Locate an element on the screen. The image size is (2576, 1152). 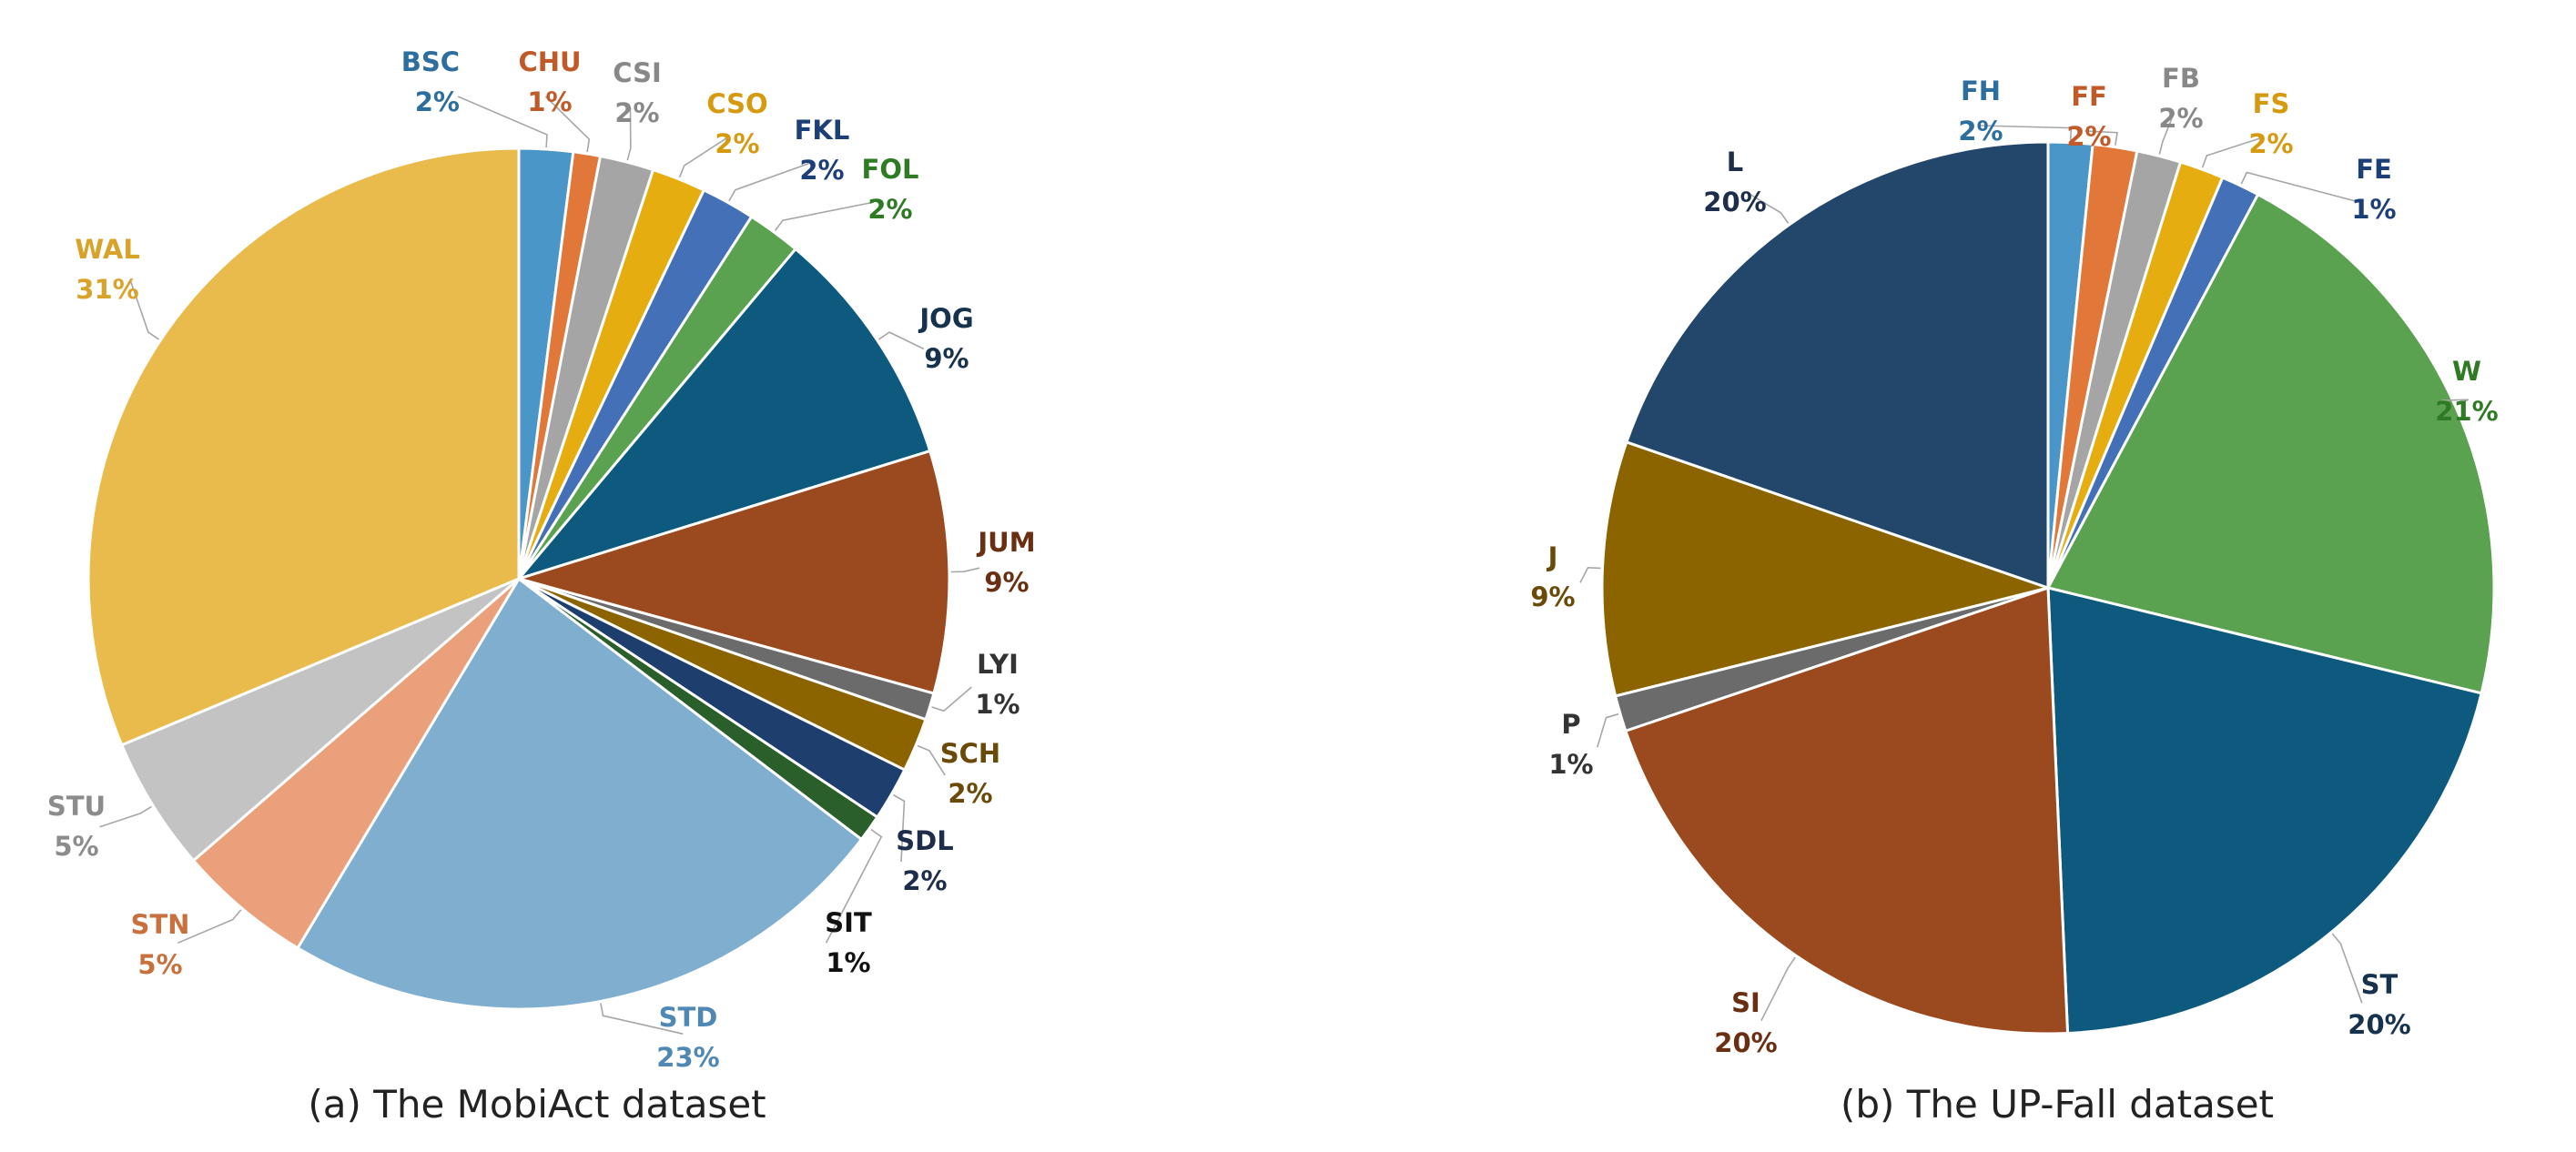
slice-percent-jum: 9% is located at coordinates (1007, 582).